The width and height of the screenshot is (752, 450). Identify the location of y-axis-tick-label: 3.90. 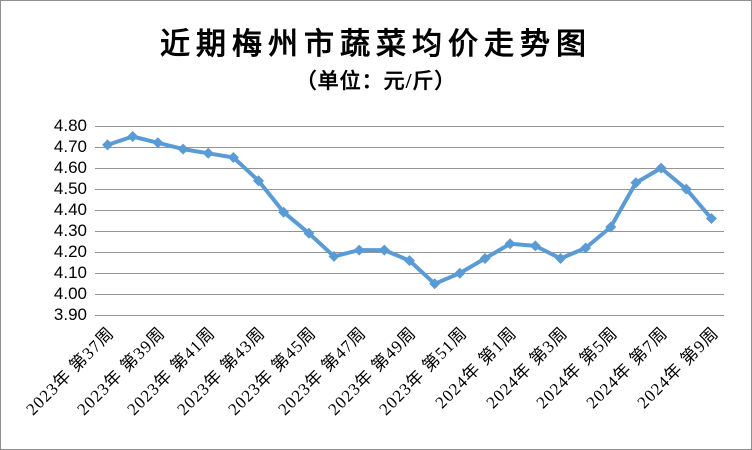
(70, 315).